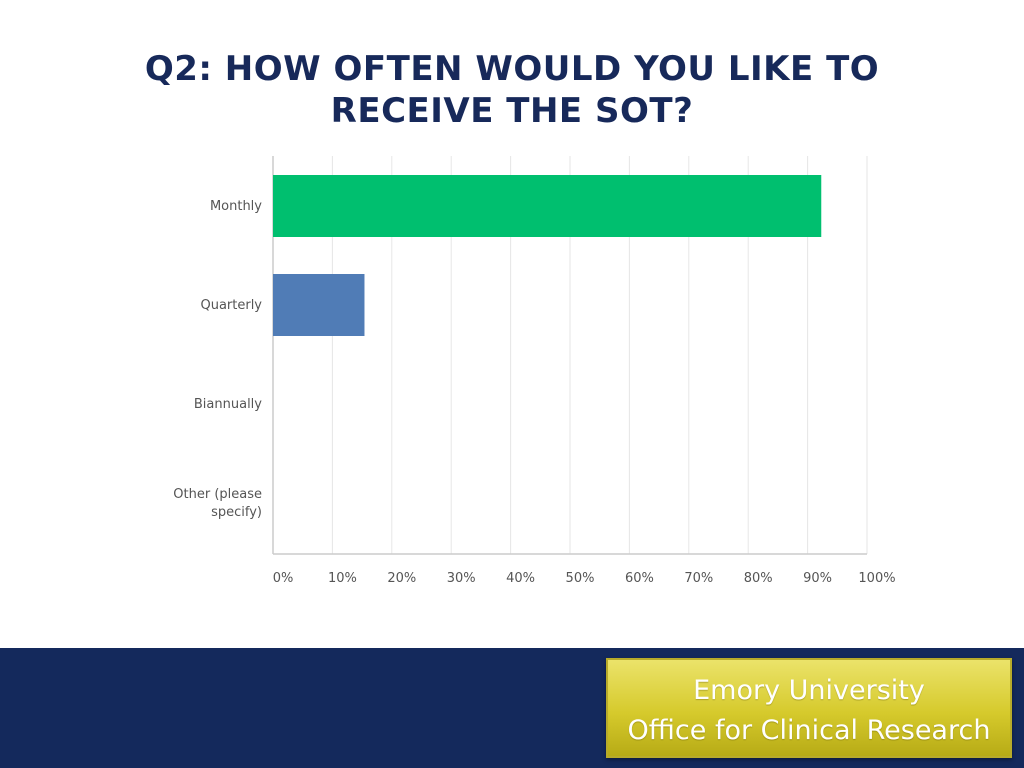 The height and width of the screenshot is (768, 1024). What do you see at coordinates (758, 578) in the screenshot?
I see `x-tick-label: 80%` at bounding box center [758, 578].